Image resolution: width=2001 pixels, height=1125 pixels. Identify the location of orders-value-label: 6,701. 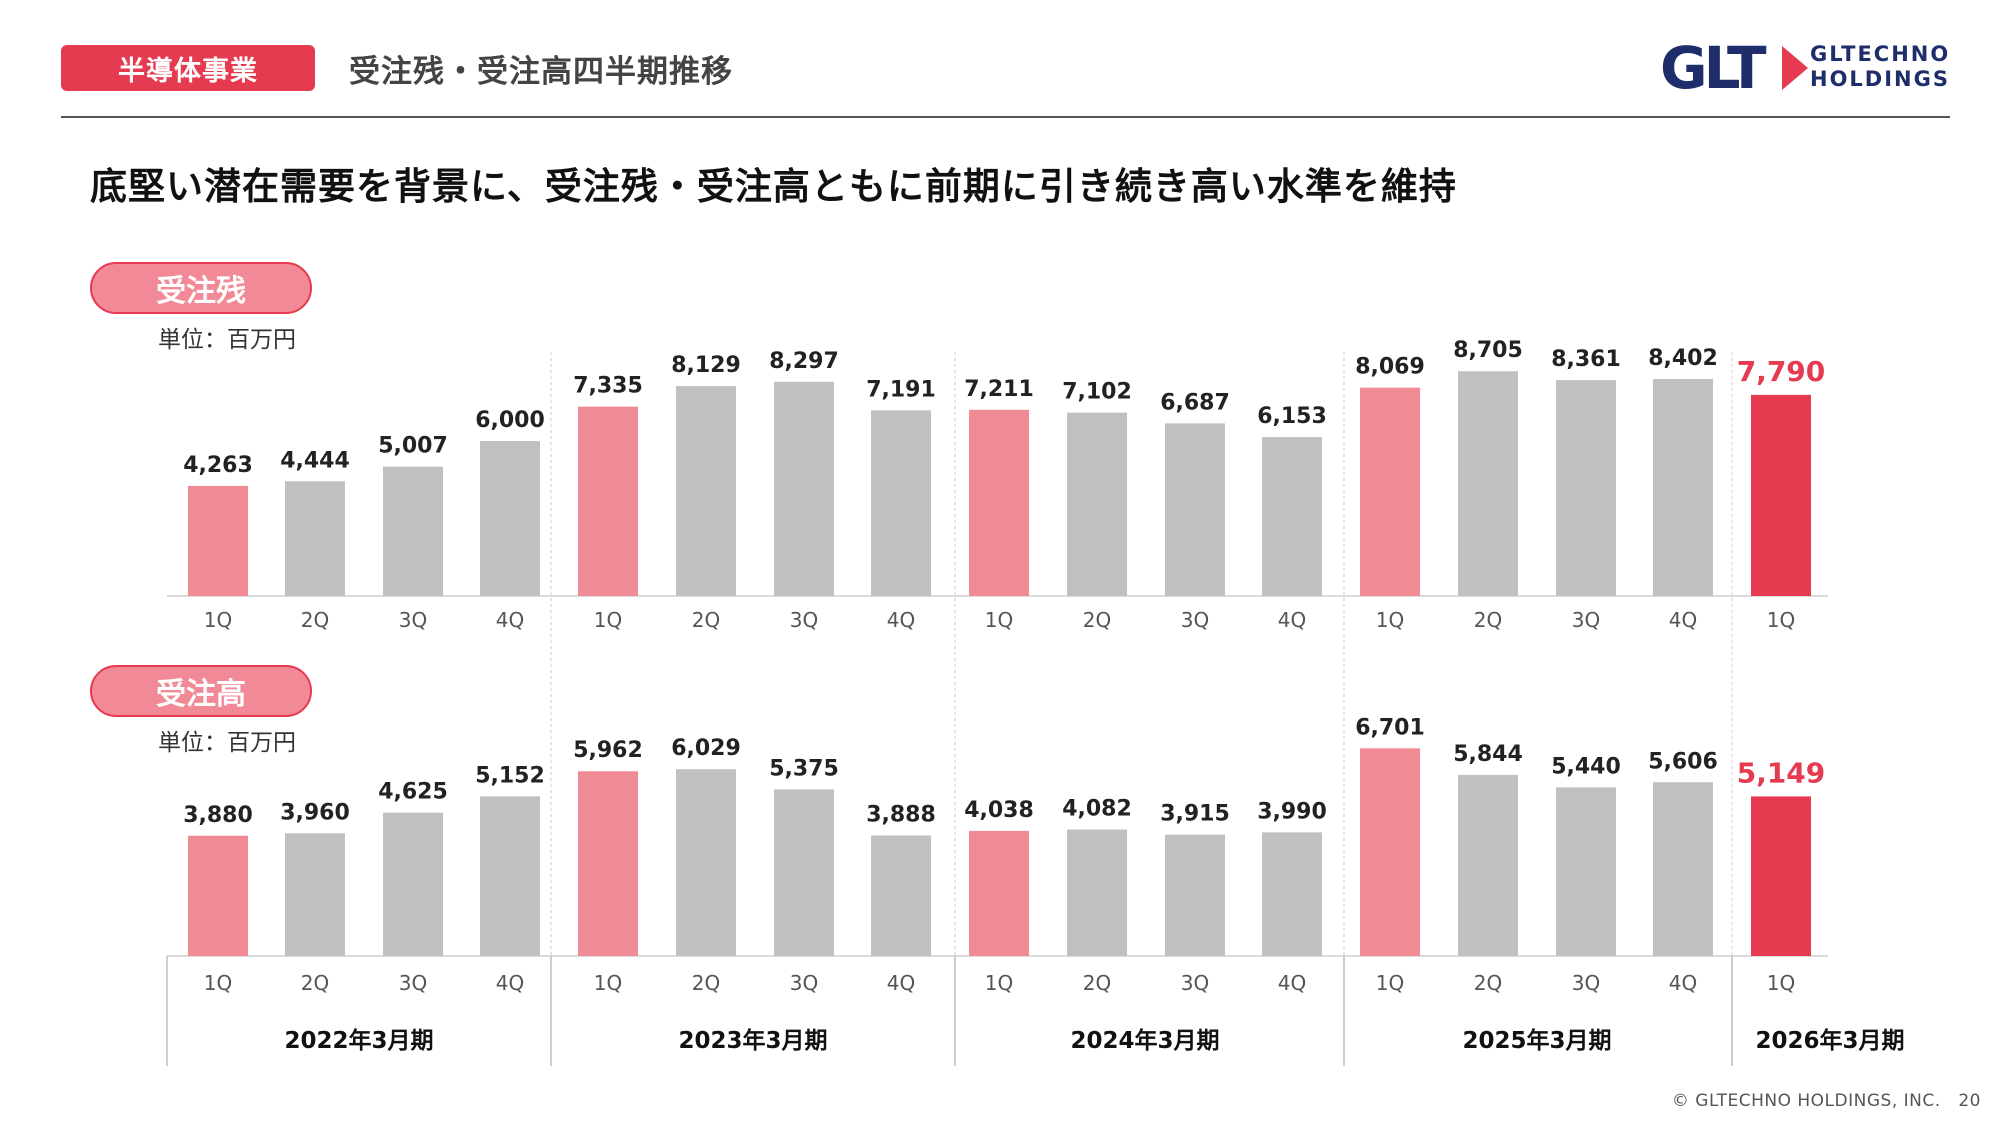
(1390, 727).